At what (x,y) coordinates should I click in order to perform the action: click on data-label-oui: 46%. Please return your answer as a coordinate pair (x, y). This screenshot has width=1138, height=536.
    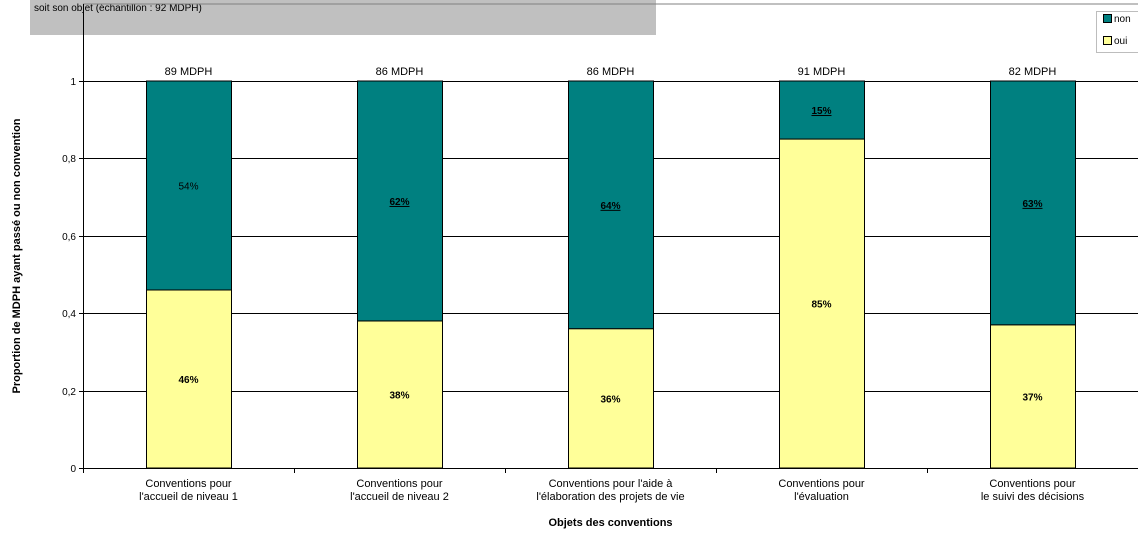
    Looking at the image, I should click on (188, 380).